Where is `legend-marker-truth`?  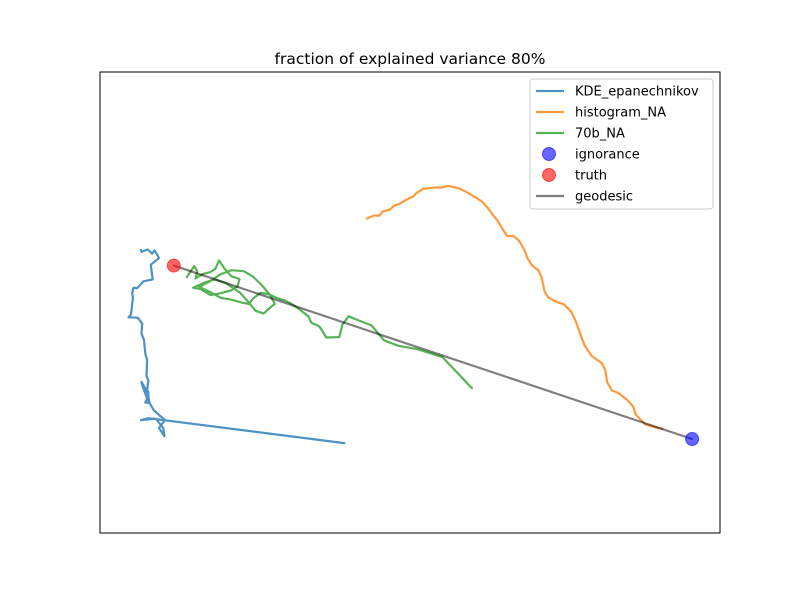
legend-marker-truth is located at coordinates (549, 175).